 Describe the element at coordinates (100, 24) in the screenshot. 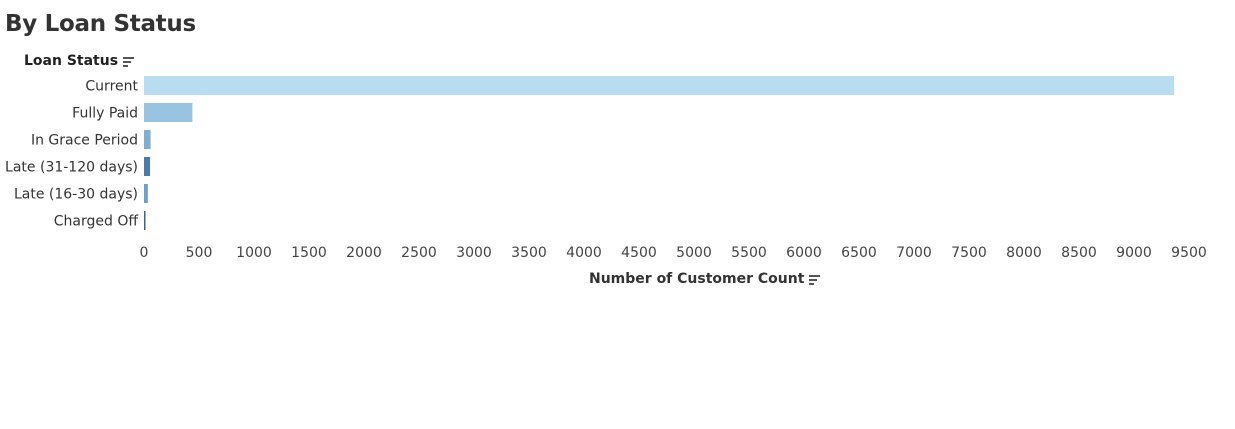

I see `chart-title: By Loan Status` at that location.